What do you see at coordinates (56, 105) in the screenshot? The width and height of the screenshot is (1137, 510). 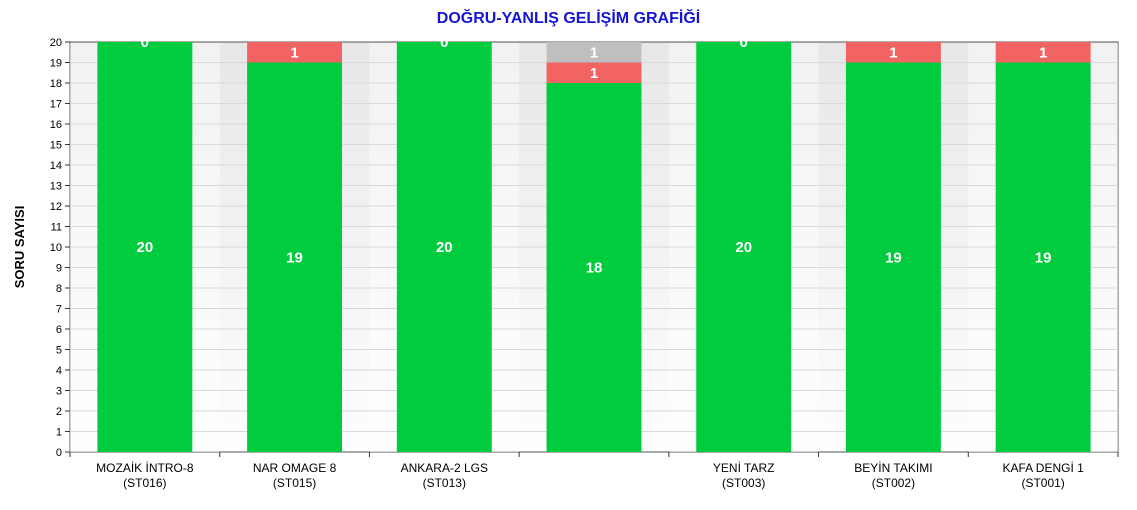 I see `y-tick-label: 17` at bounding box center [56, 105].